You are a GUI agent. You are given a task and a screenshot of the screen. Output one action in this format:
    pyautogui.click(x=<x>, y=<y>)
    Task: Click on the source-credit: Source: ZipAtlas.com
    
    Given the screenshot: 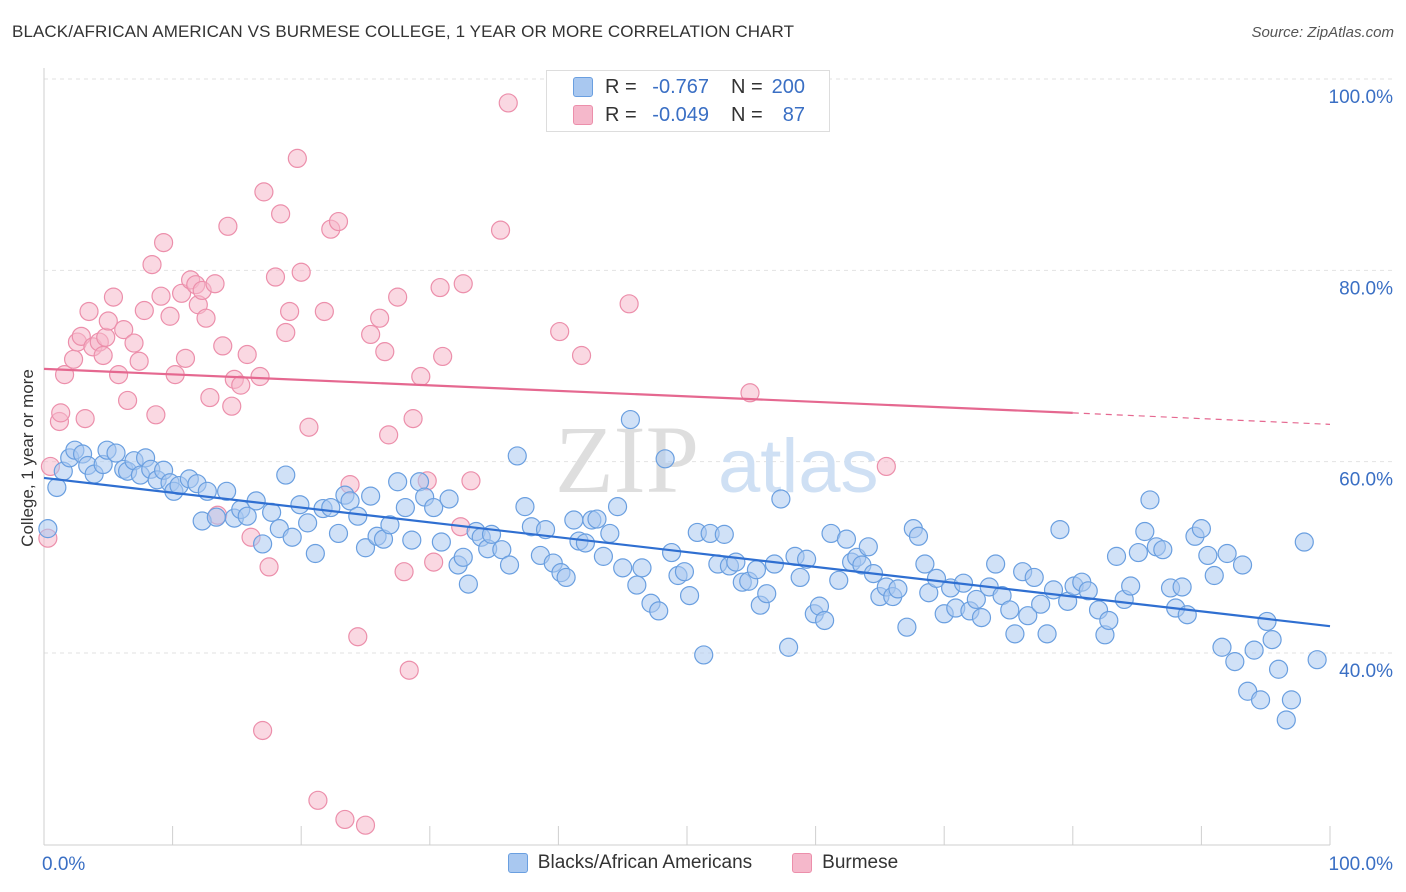 What is the action you would take?
    pyautogui.click(x=1322, y=32)
    